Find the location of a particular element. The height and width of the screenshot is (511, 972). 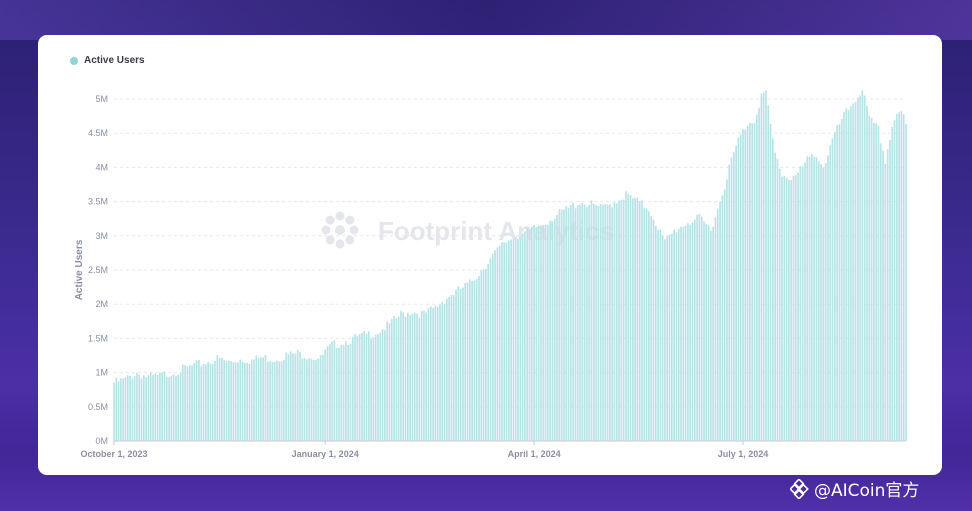

chart-legend: Active Users is located at coordinates (107, 60).